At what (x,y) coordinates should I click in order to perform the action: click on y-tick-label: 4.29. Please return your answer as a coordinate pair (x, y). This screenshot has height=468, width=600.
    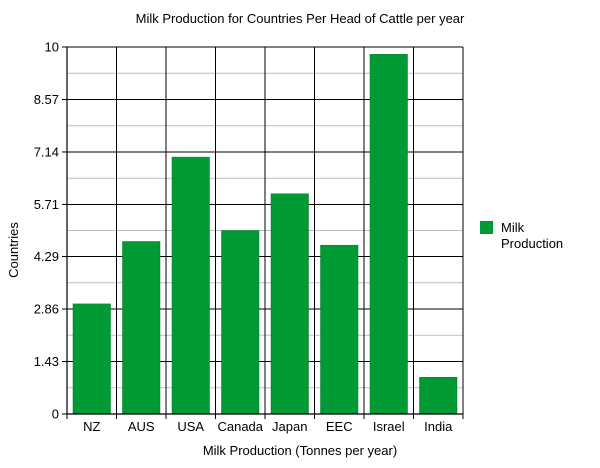
    Looking at the image, I should click on (46, 256).